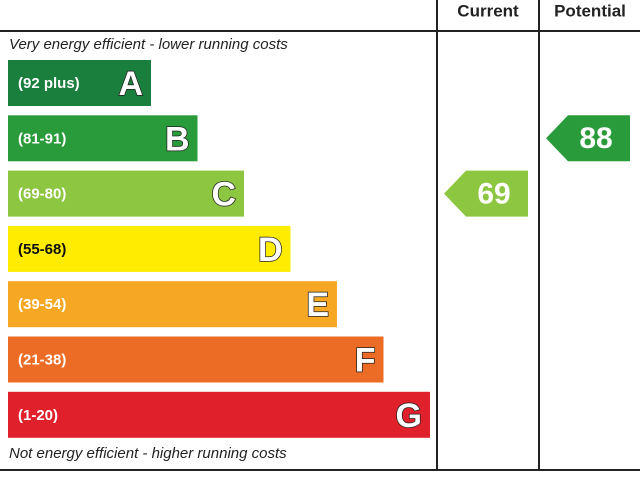  What do you see at coordinates (42, 194) in the screenshot?
I see `band-range: (69-80)` at bounding box center [42, 194].